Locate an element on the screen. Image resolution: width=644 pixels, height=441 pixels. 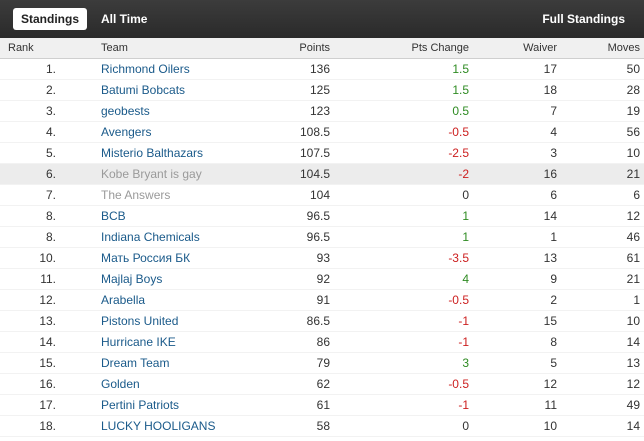
team-link: Richmond Oilers is located at coordinates (145, 69).